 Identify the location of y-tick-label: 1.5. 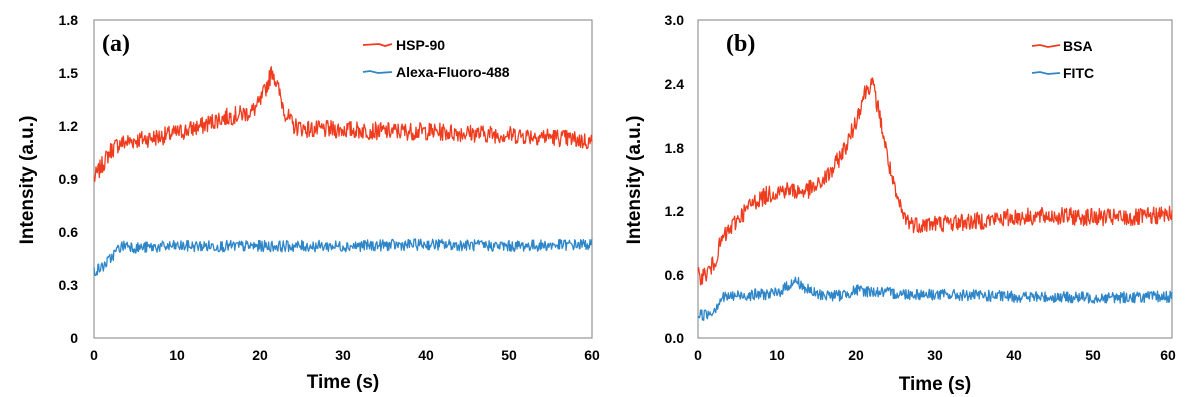
(69, 73).